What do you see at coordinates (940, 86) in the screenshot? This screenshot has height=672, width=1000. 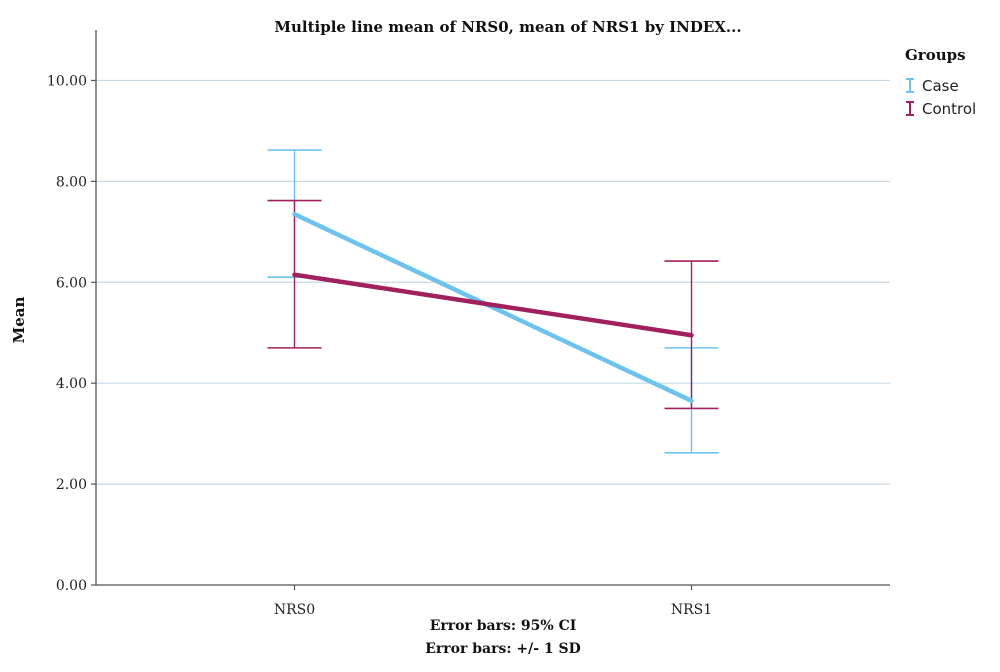 I see `legend-label-case: Case` at bounding box center [940, 86].